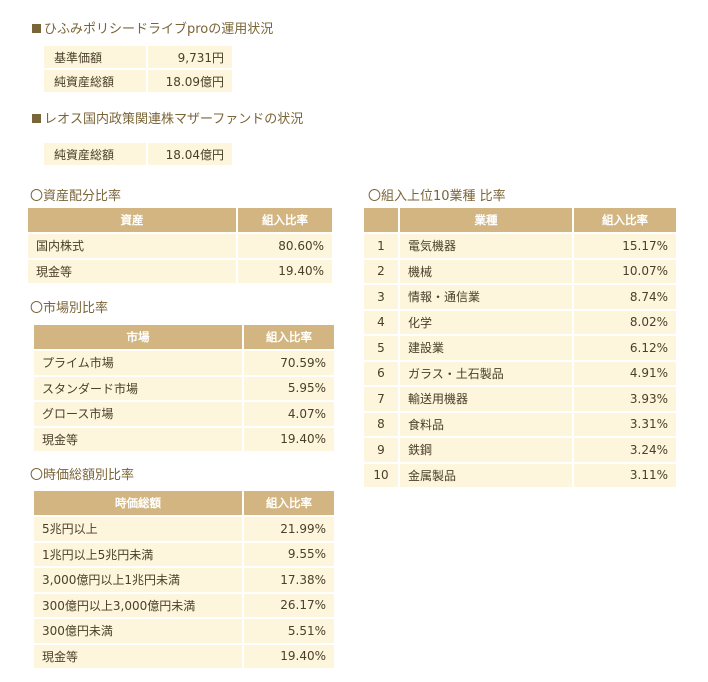  I want to click on industry-ratio: 15.17%, so click(625, 246).